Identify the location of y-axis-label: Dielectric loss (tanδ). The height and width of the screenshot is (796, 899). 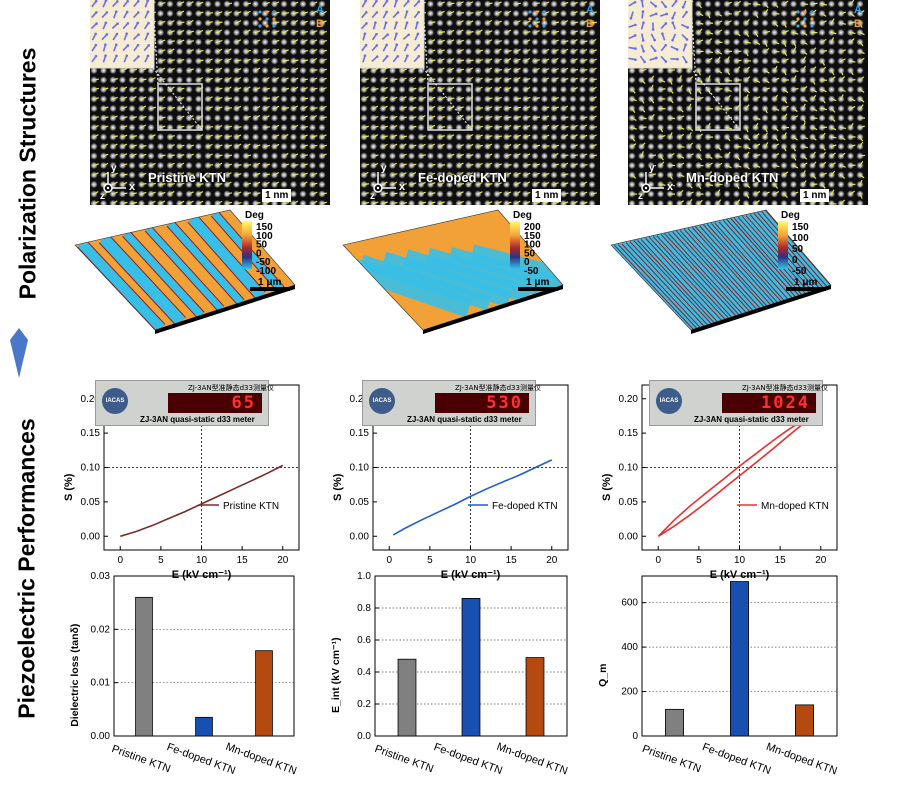
(75, 675).